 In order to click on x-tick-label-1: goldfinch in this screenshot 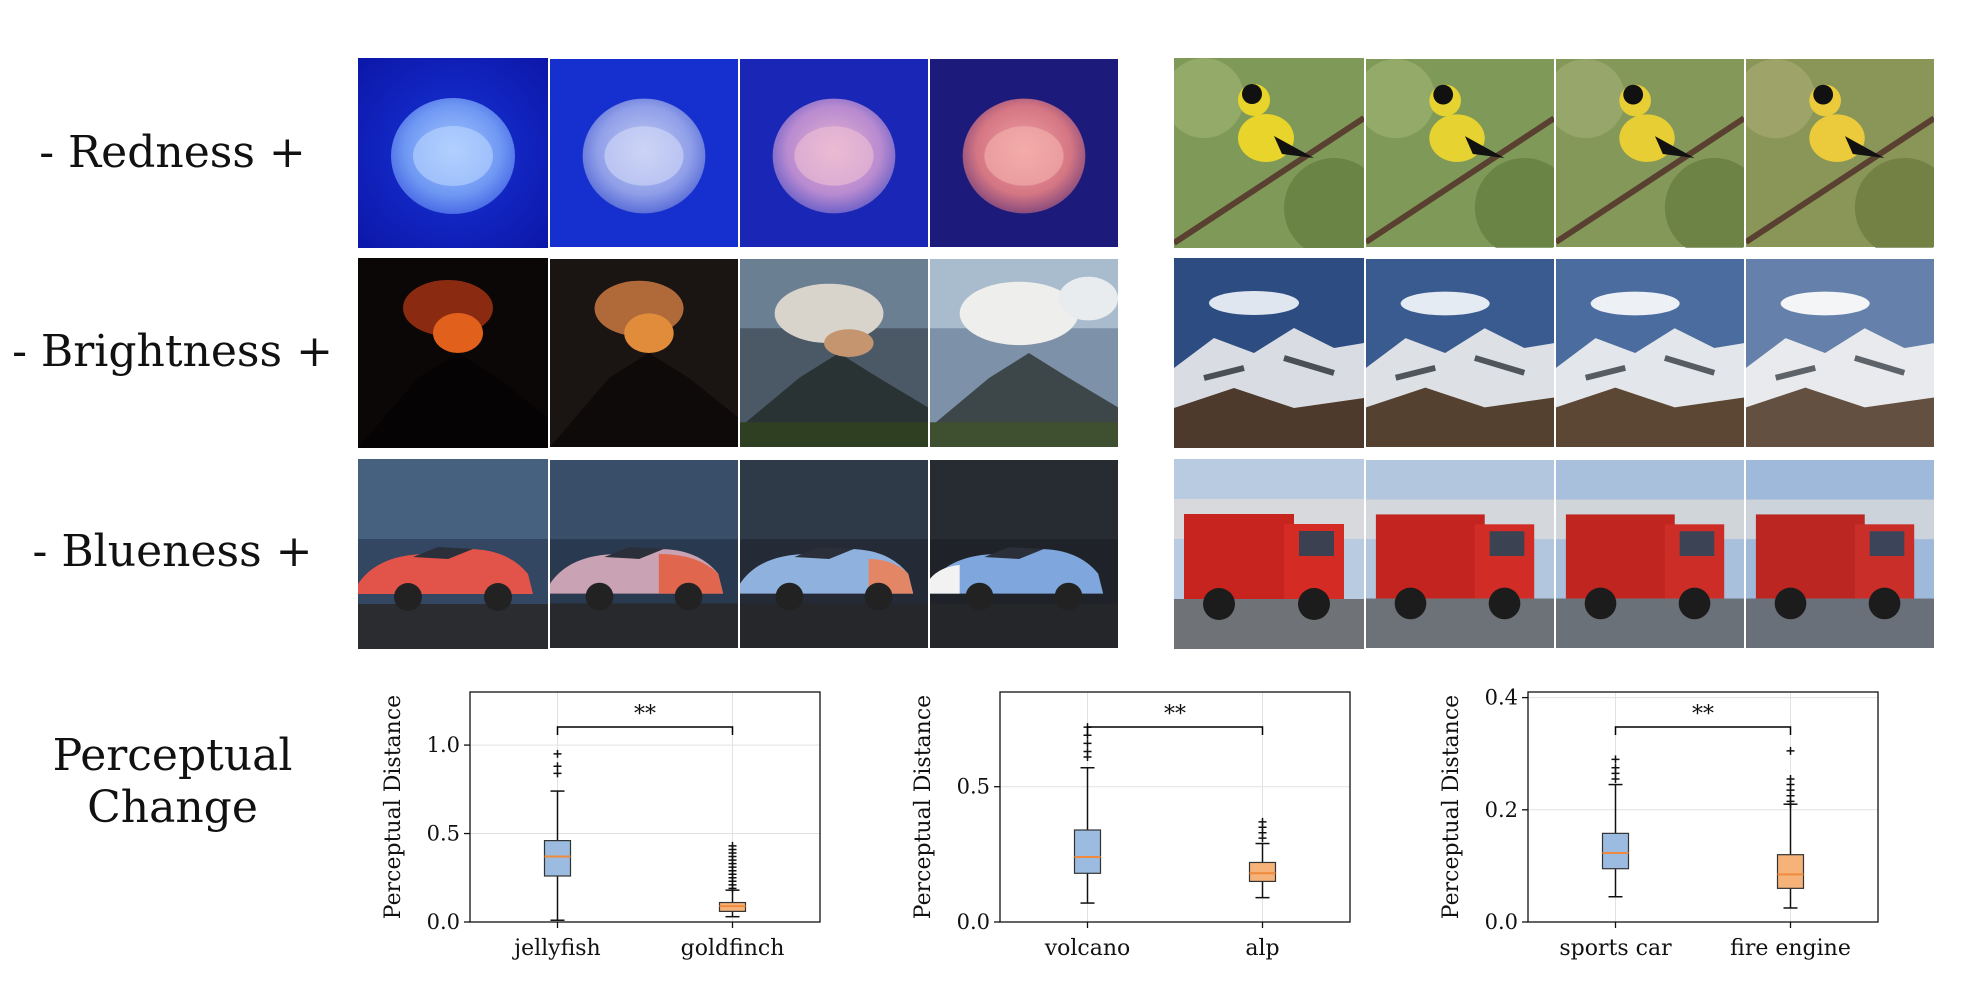, I will do `click(733, 948)`.